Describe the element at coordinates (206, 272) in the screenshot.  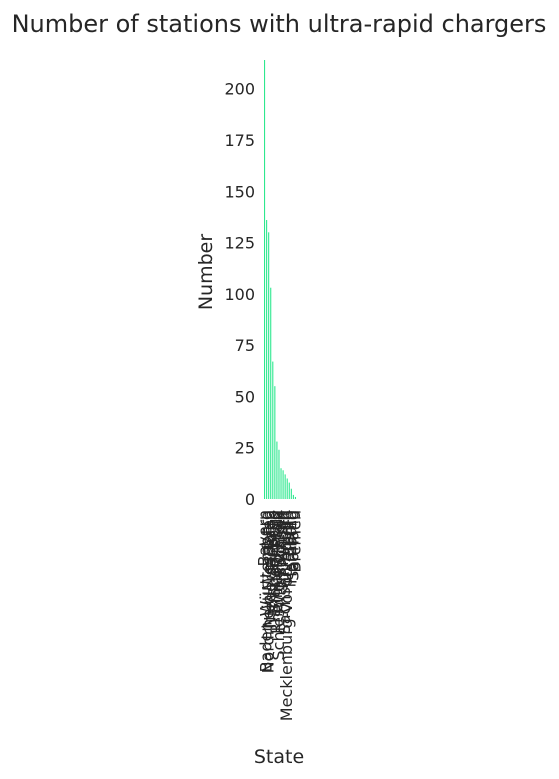
I see `y-axis-title: Number` at that location.